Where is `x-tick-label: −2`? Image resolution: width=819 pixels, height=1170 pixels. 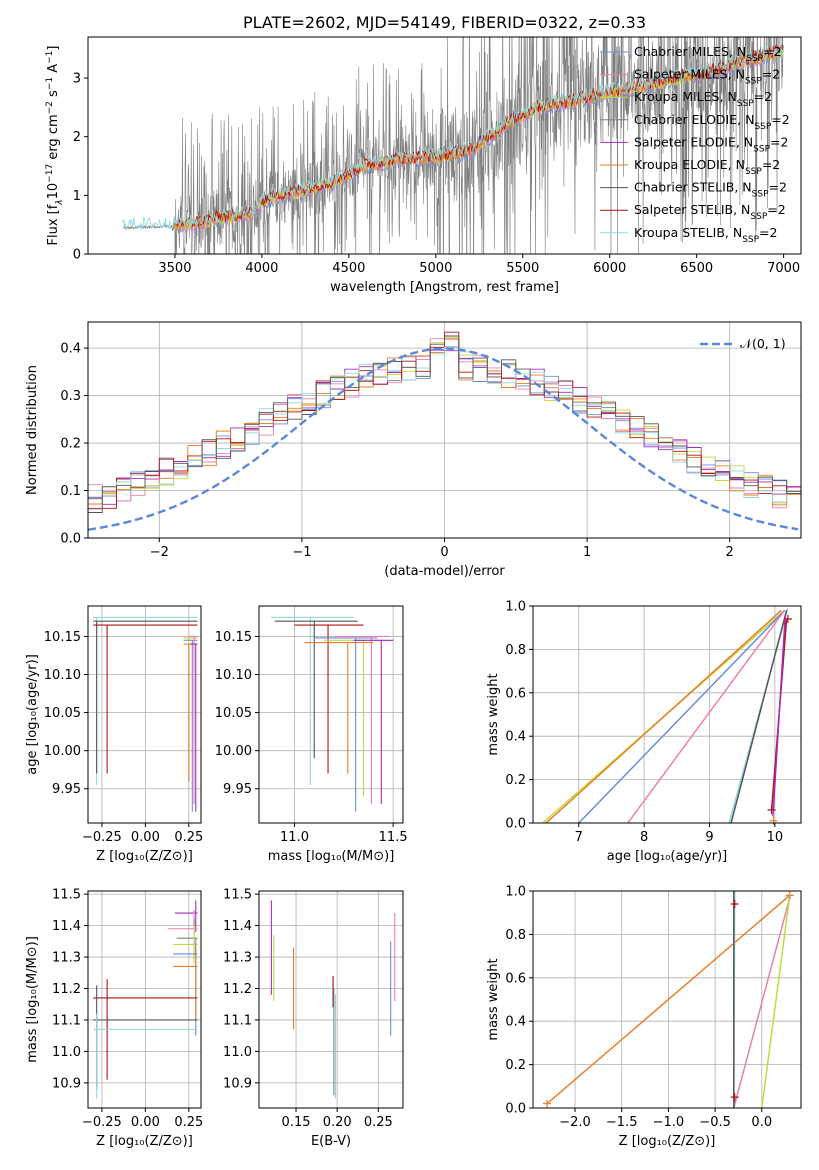
x-tick-label: −2 is located at coordinates (159, 552).